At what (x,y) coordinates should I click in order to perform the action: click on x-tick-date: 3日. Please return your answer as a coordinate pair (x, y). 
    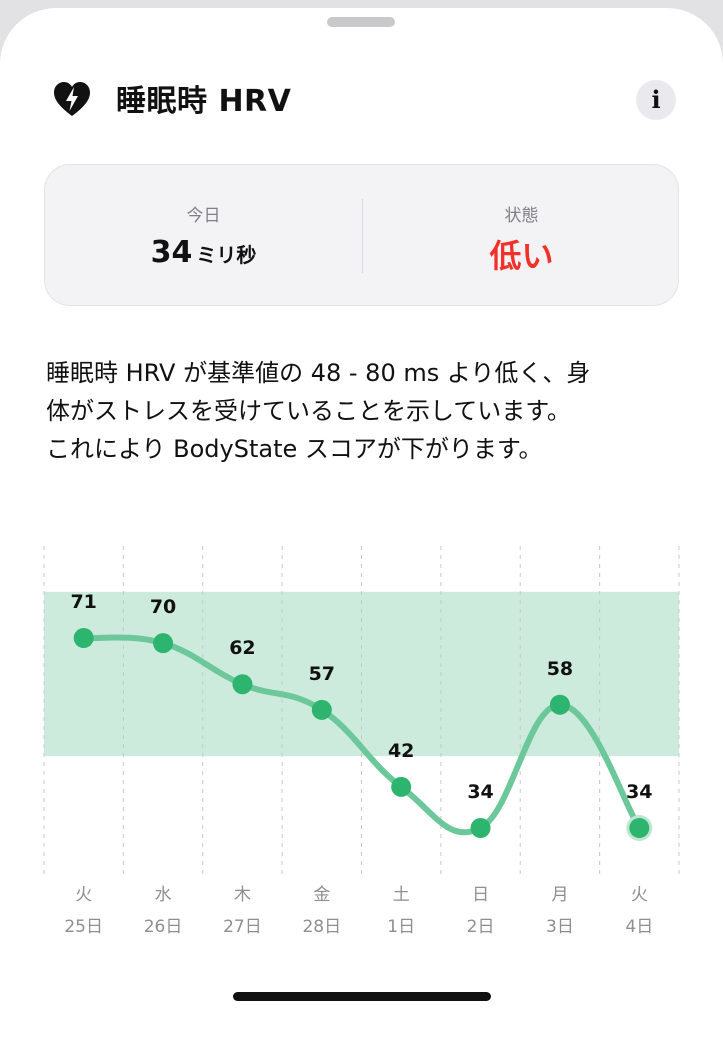
    Looking at the image, I should click on (560, 927).